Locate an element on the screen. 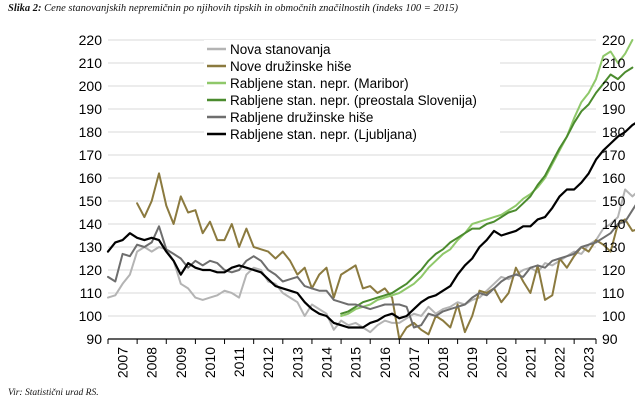 The width and height of the screenshot is (635, 406). y-tick-label-left: 130 is located at coordinates (91, 247).